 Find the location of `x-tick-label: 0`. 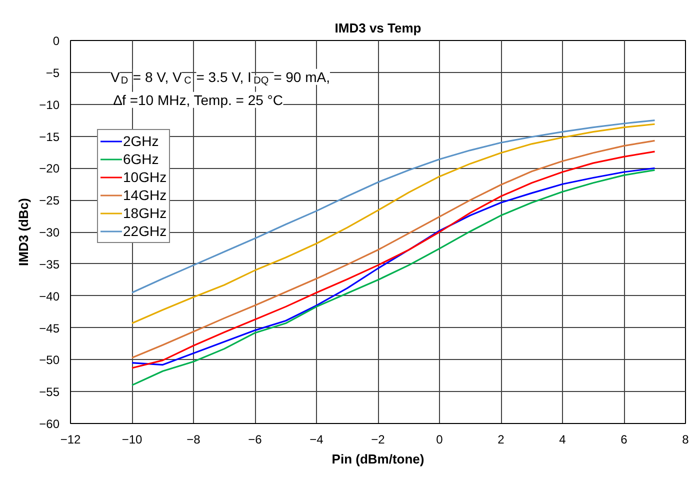

x-tick-label: 0 is located at coordinates (440, 439).